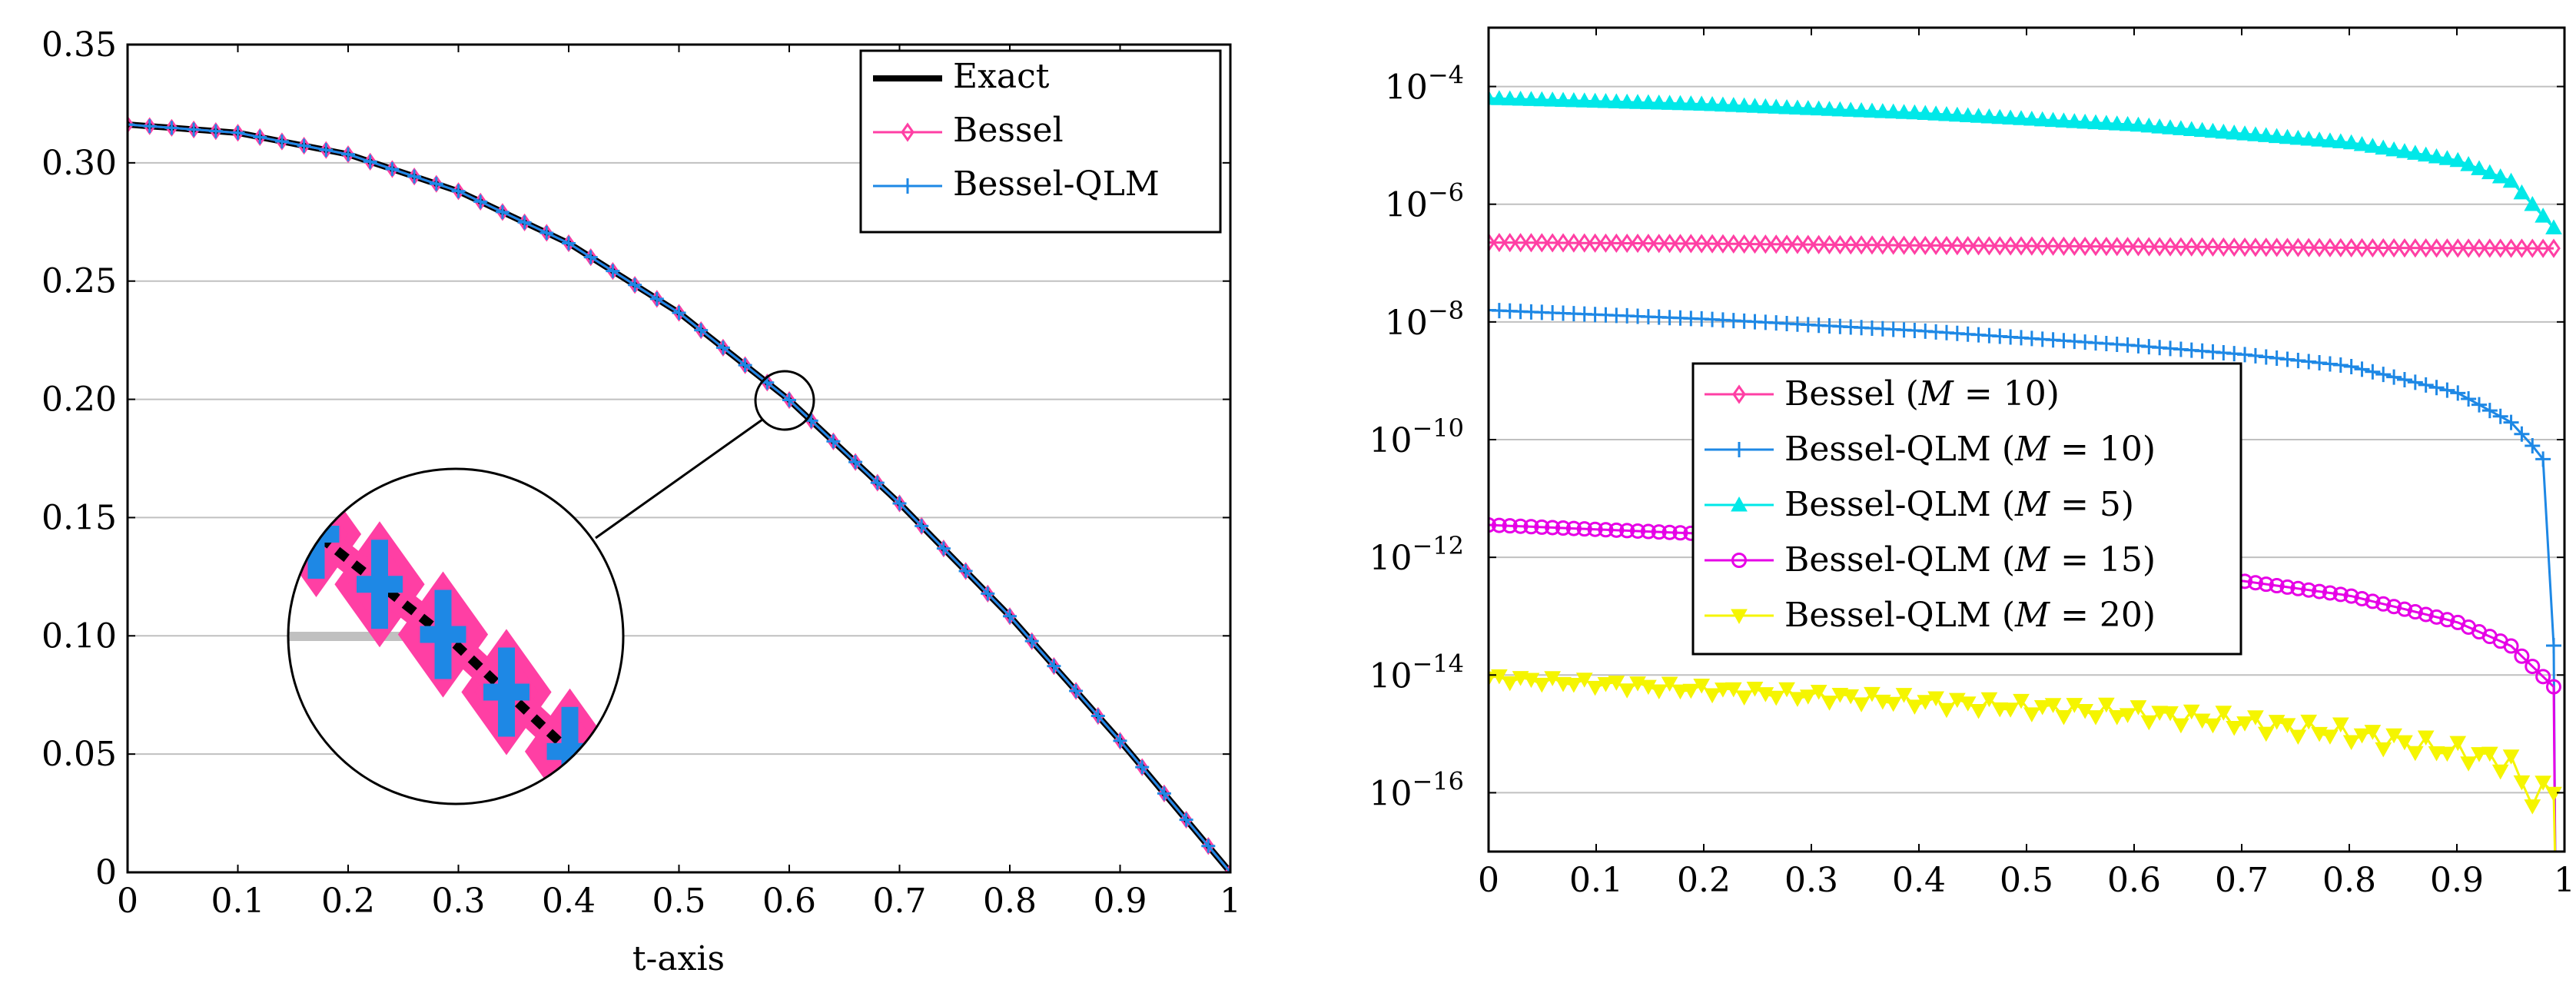 The height and width of the screenshot is (993, 2576). What do you see at coordinates (79, 754) in the screenshot?
I see `left-y-tick-label: 0.05` at bounding box center [79, 754].